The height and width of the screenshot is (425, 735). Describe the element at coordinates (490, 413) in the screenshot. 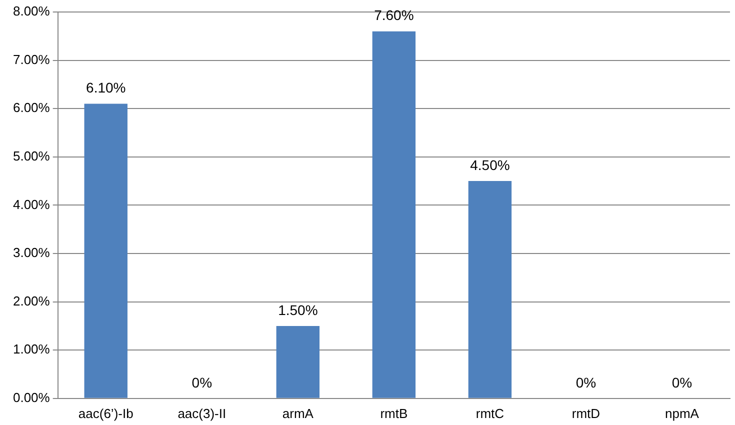

I see `x-tick-label: rmtC` at that location.